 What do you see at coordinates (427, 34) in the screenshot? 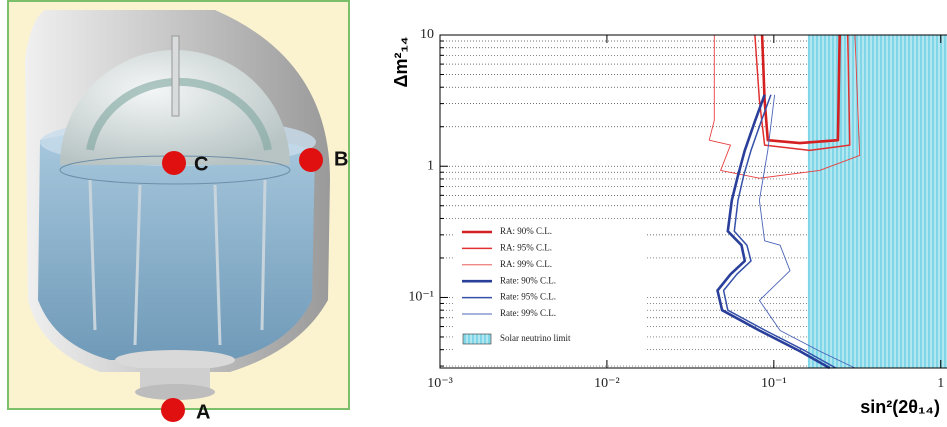
I see `y-tick-label: 10` at bounding box center [427, 34].